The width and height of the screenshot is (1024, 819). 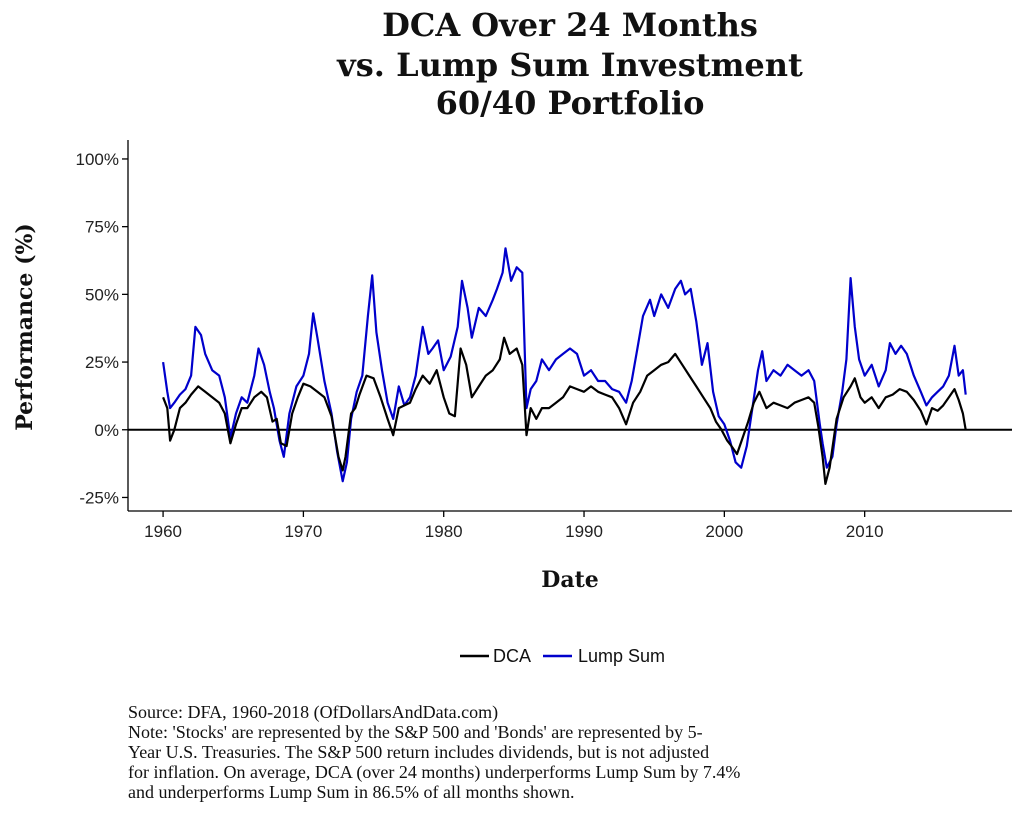 I want to click on y-tick-label: -25%, so click(x=99, y=497).